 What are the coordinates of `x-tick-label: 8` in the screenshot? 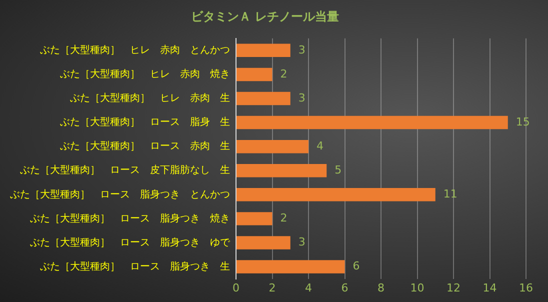 It's located at (381, 287).